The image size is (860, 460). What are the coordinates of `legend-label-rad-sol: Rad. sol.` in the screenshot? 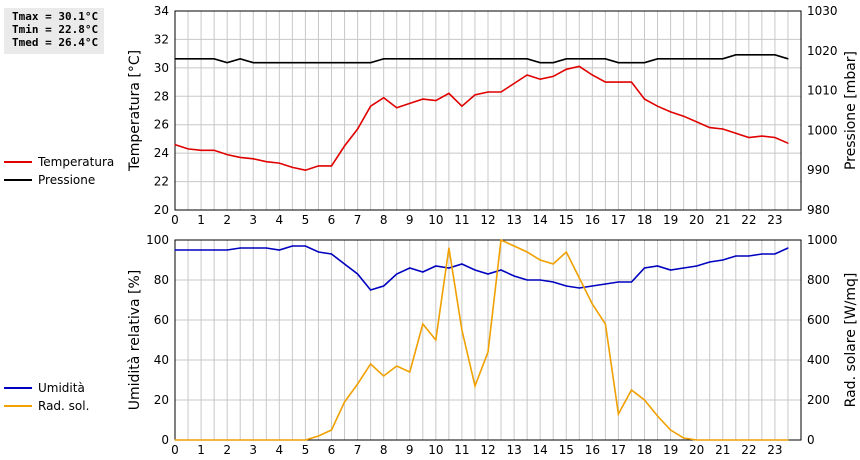 It's located at (64, 406).